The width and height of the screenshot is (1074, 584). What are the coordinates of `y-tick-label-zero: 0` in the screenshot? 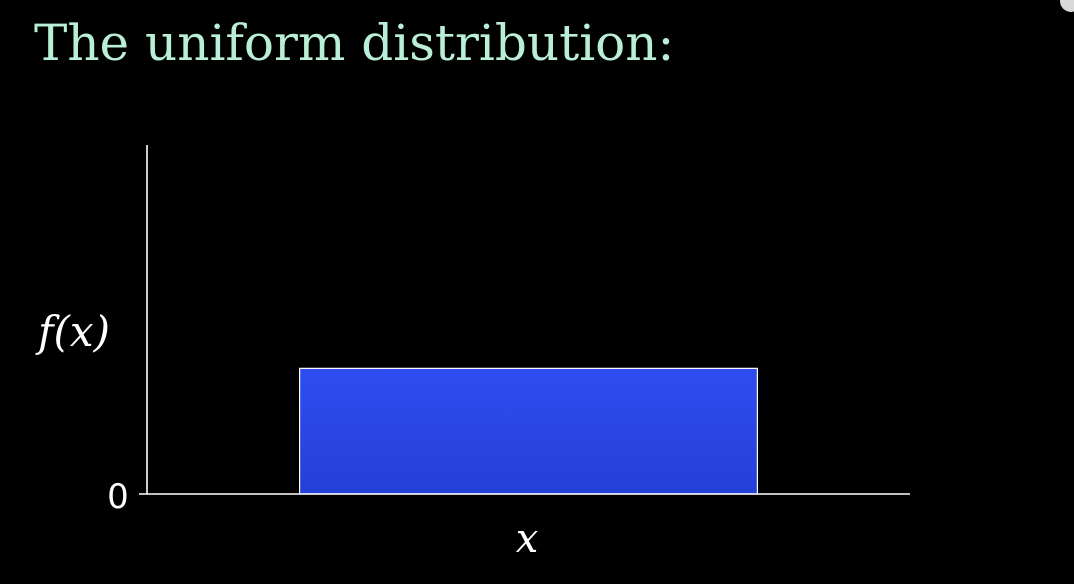 It's located at (118, 497).